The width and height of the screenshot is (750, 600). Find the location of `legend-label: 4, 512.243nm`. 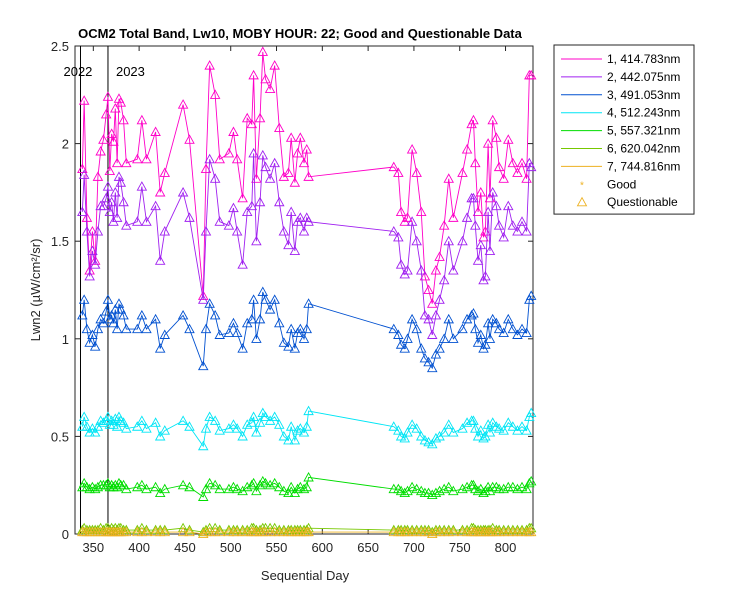

legend-label: 4, 512.243nm is located at coordinates (643, 113).